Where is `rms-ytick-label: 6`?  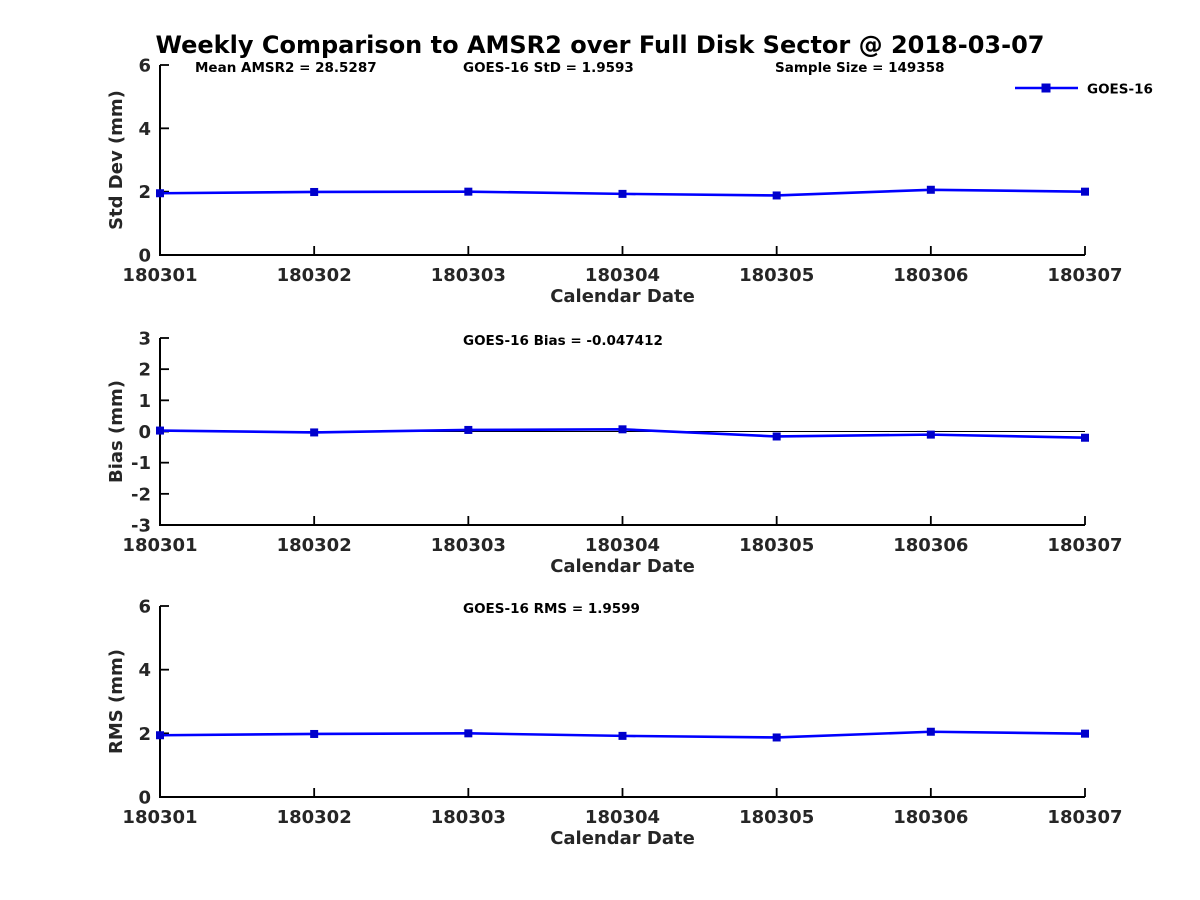
rms-ytick-label: 6 is located at coordinates (144, 607).